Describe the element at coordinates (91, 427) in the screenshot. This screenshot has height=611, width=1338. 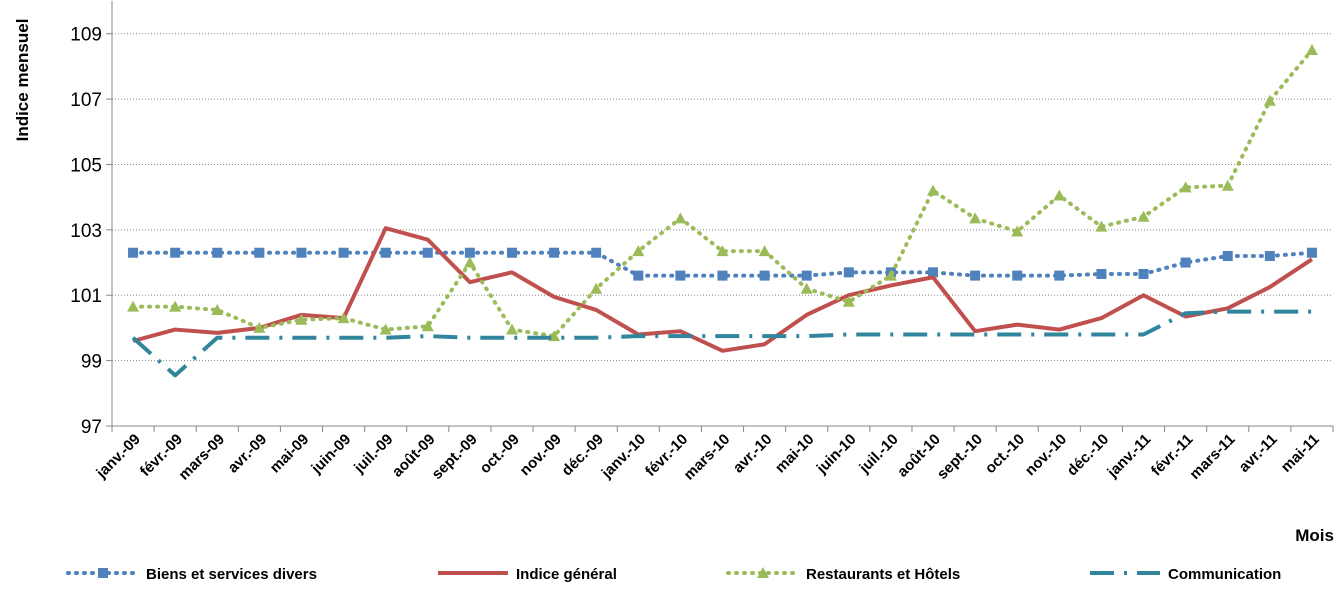
I see `y-tick-label: 97` at that location.